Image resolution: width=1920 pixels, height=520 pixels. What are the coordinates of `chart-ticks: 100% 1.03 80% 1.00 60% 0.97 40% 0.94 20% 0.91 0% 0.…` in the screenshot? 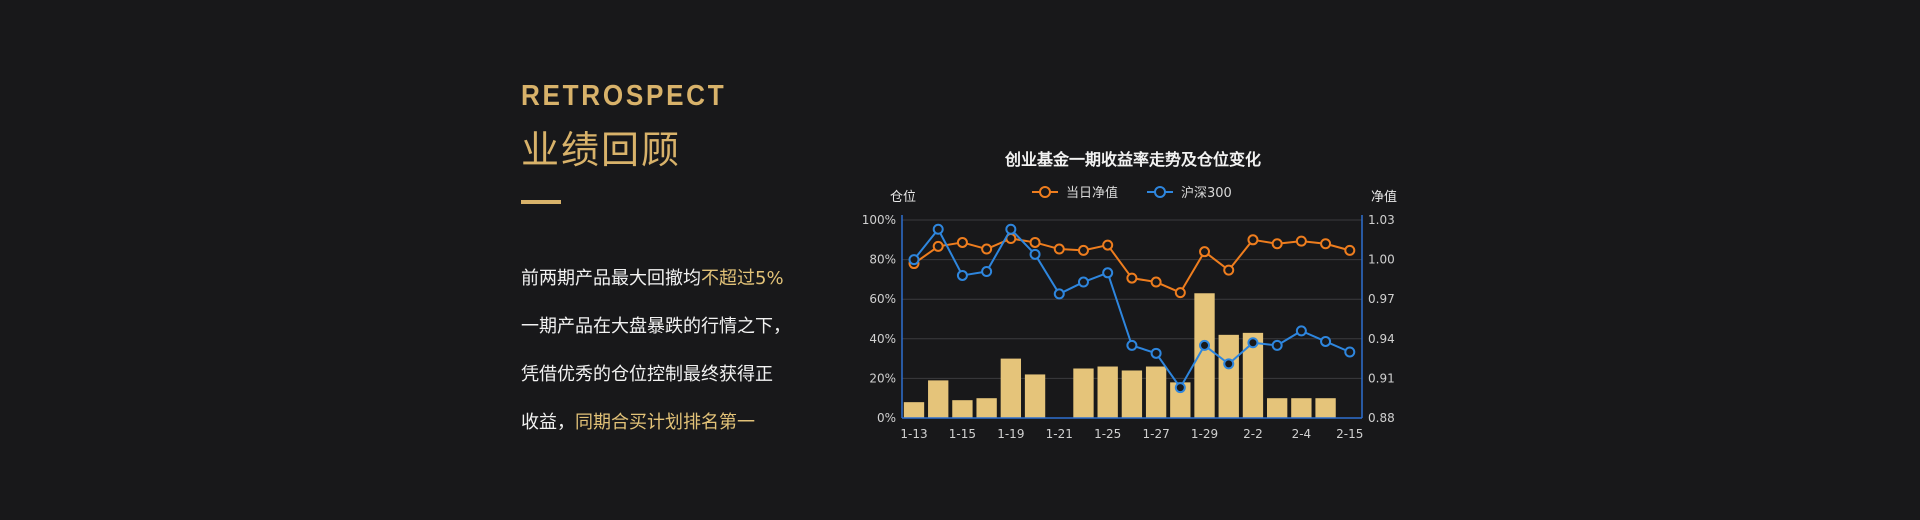 It's located at (1128, 327).